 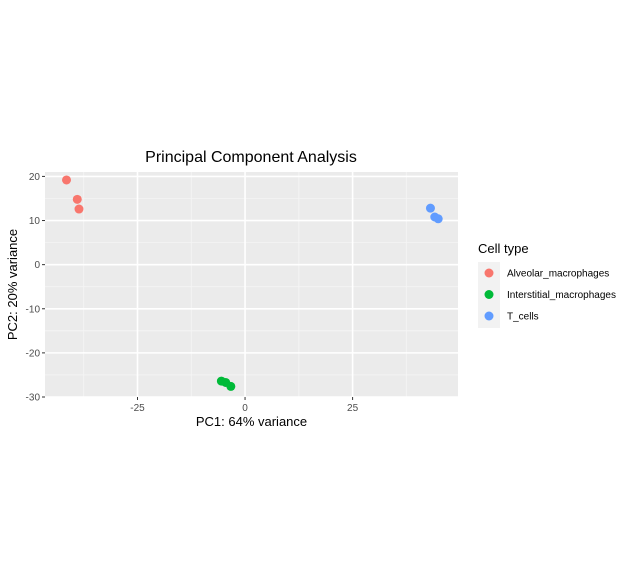 I want to click on y-tick-label: 10, so click(x=35, y=221).